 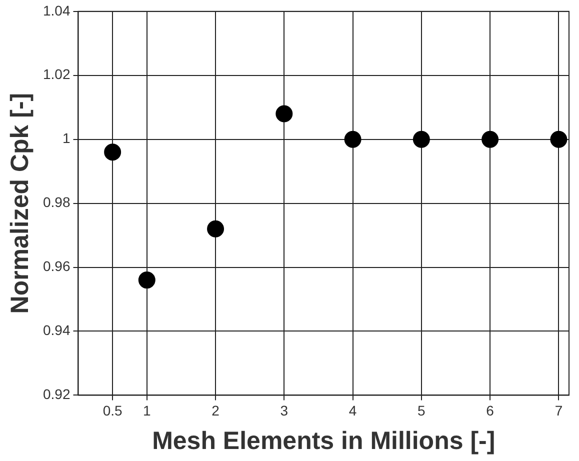 I want to click on x-tick-label: 5, so click(x=422, y=410).